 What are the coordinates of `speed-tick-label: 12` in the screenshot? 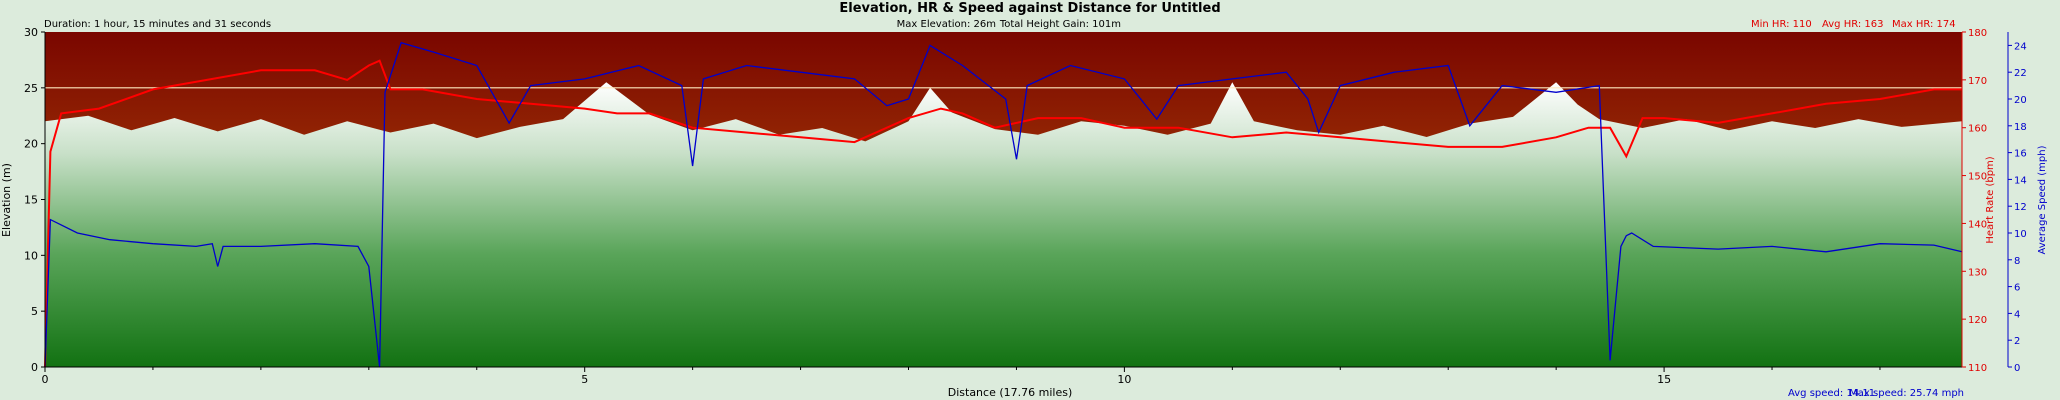 It's located at (2020, 207).